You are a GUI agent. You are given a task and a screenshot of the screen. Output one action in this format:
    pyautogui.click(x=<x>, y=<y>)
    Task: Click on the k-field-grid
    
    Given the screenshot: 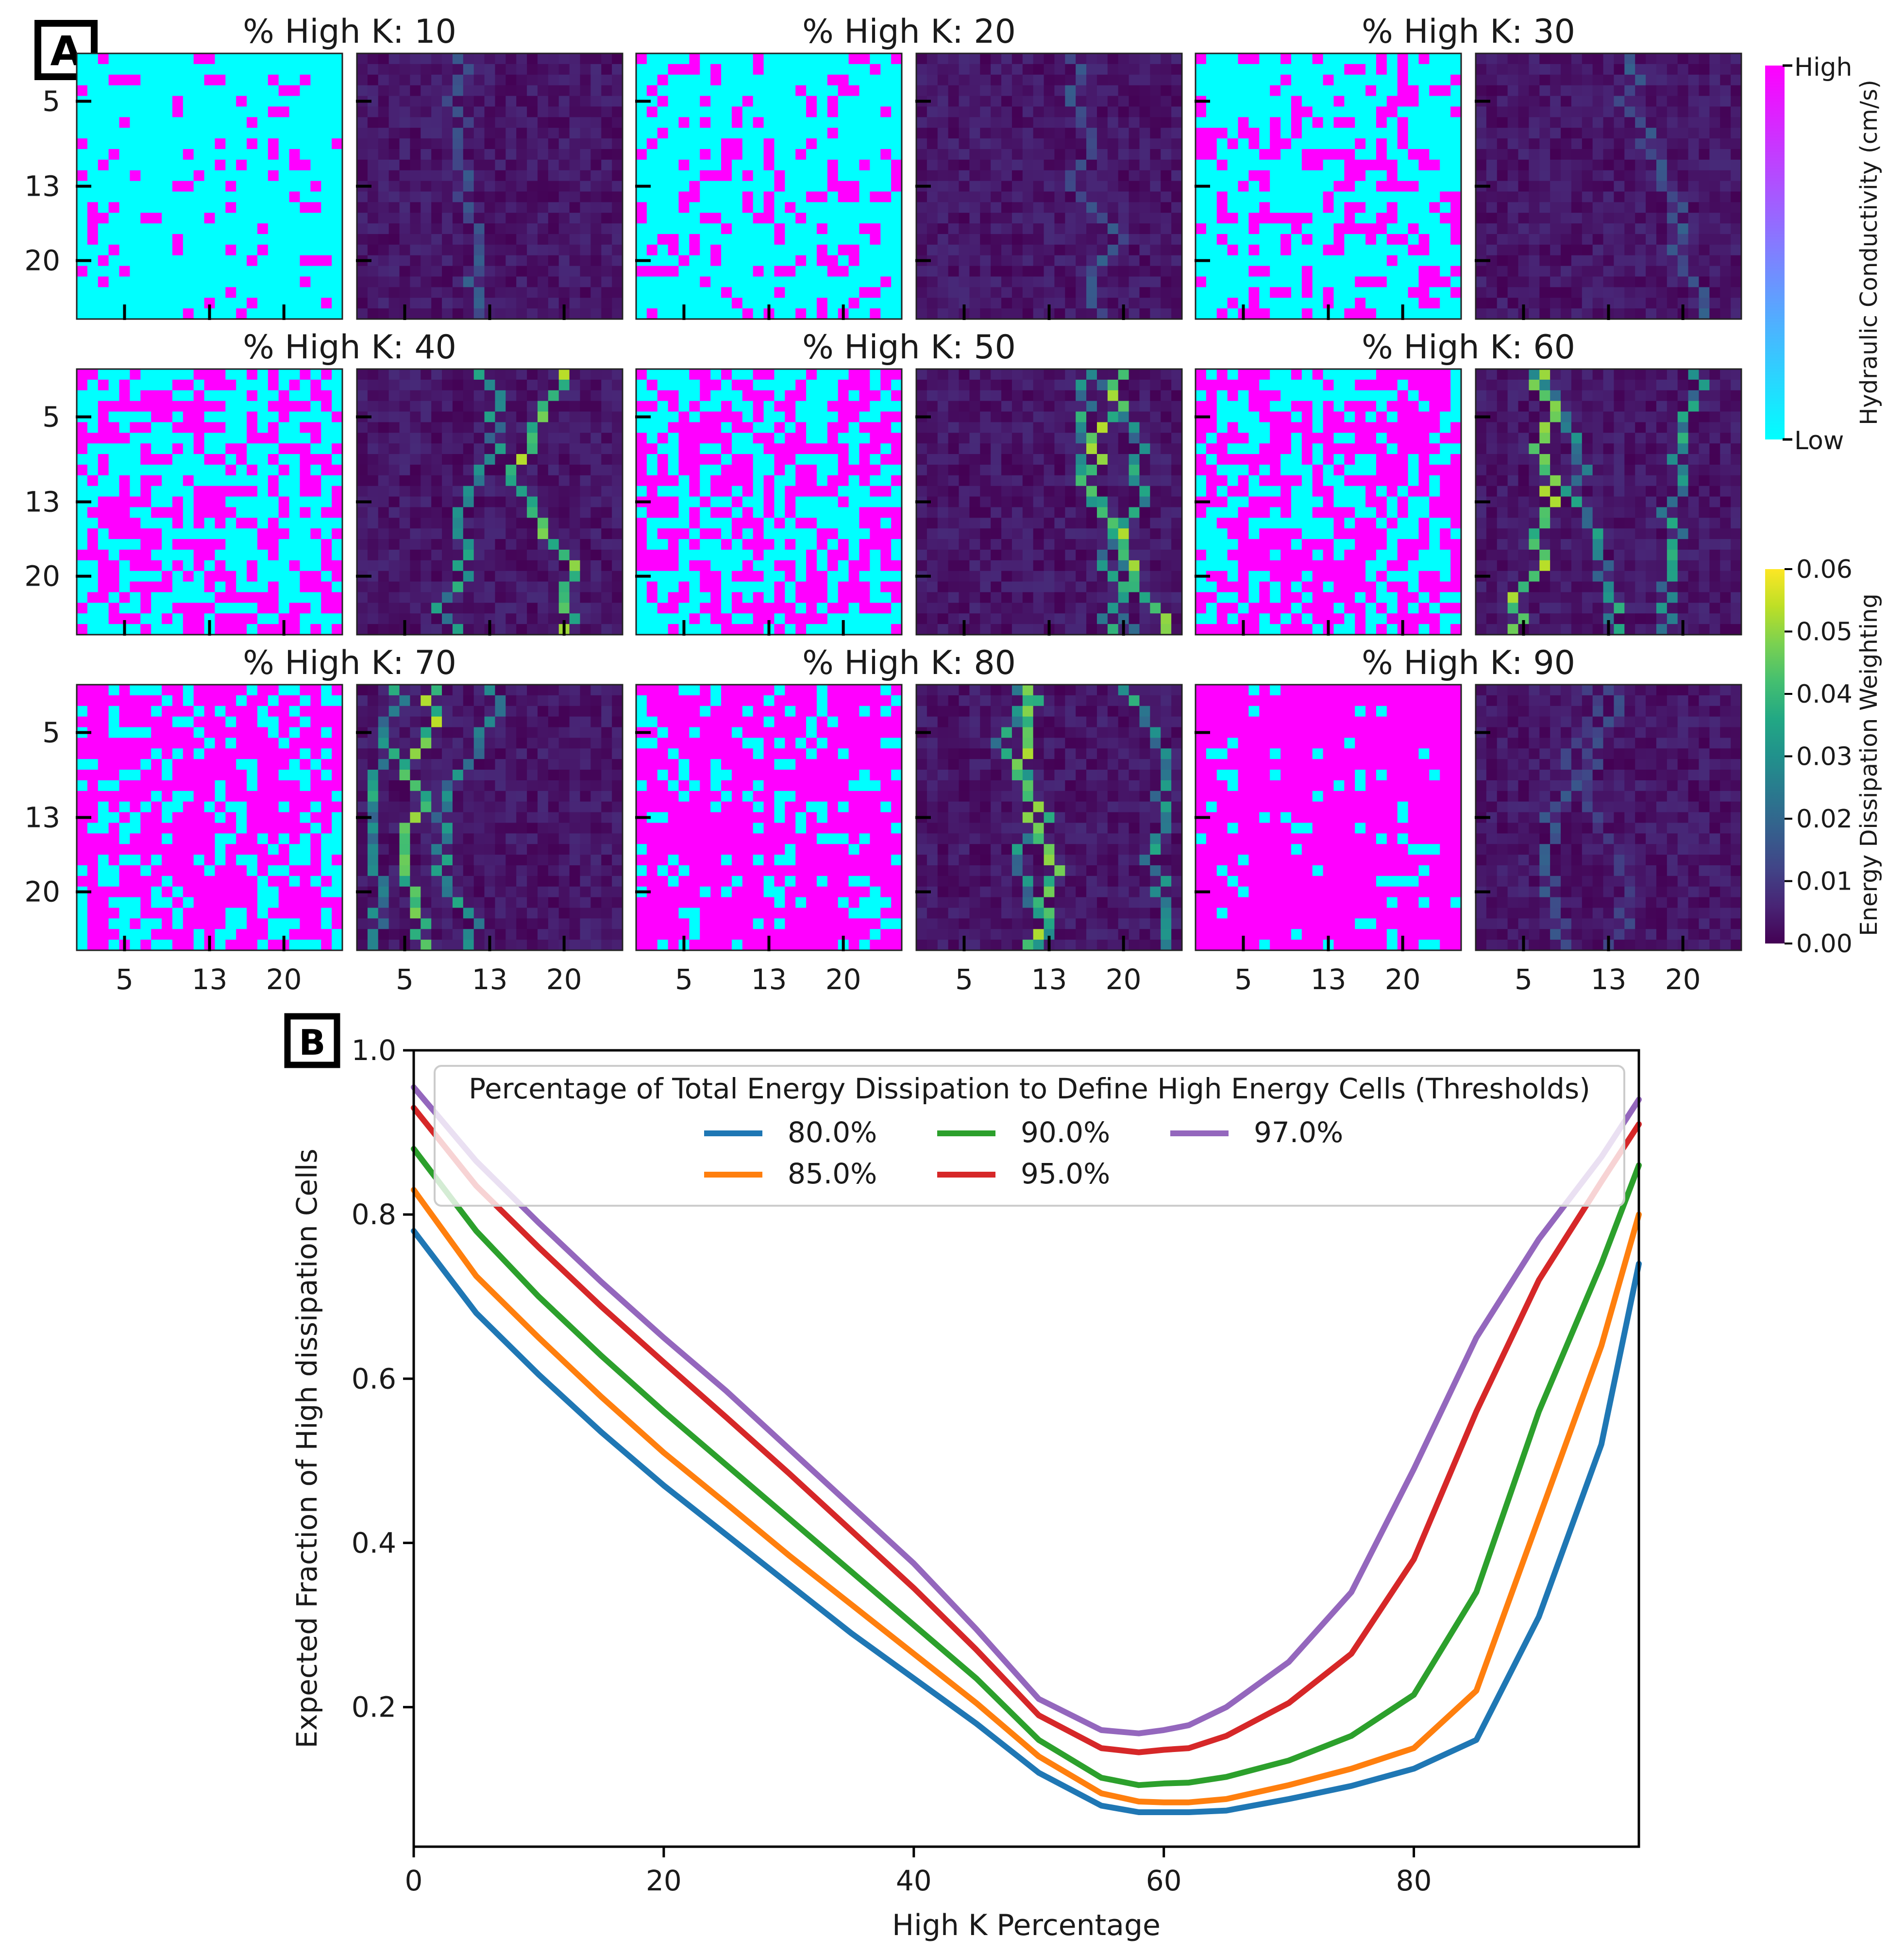 What is the action you would take?
    pyautogui.click(x=210, y=186)
    